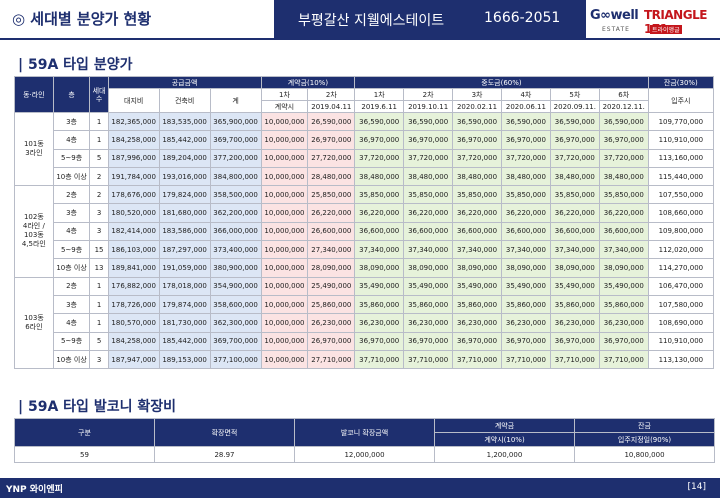 The width and height of the screenshot is (720, 498). Describe the element at coordinates (379, 213) in the screenshot. I see `mid1-cell: 36,220,000` at that location.